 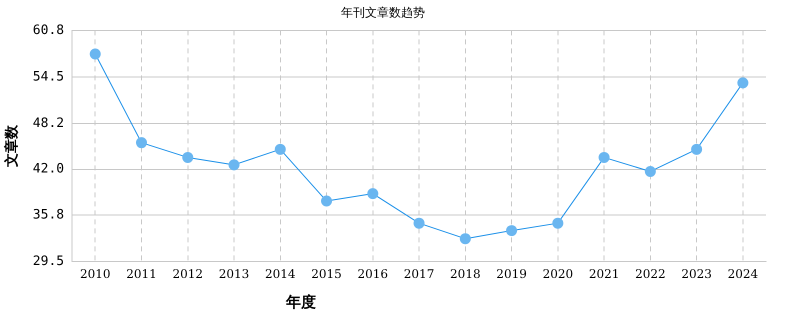 What do you see at coordinates (419, 273) in the screenshot?
I see `x-tick-label: 2017` at bounding box center [419, 273].